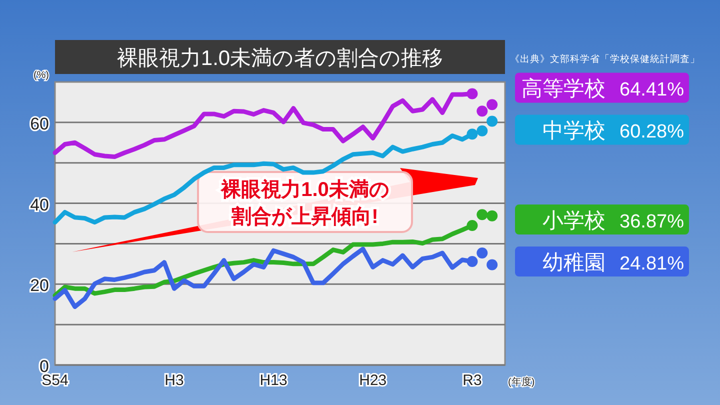  Describe the element at coordinates (280, 58) in the screenshot. I see `chart-title: 裸眼視力1.0未満の者の割合の推移` at that location.